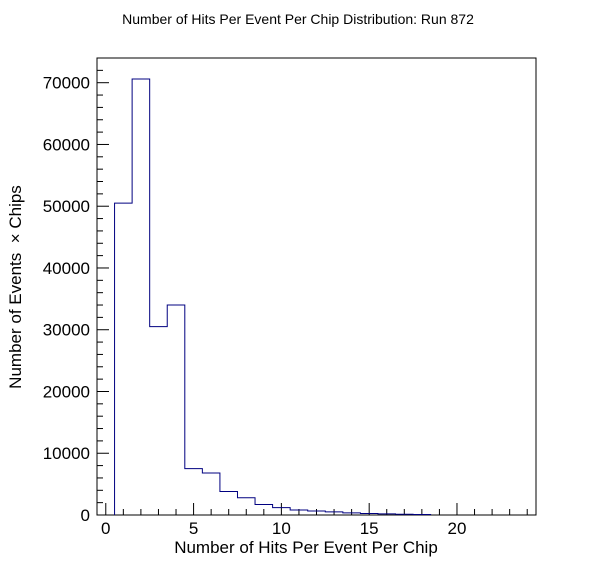 This screenshot has width=596, height=572. Describe the element at coordinates (306, 547) in the screenshot. I see `x-axis-label: Number of Hits Per Event Per Chip` at that location.